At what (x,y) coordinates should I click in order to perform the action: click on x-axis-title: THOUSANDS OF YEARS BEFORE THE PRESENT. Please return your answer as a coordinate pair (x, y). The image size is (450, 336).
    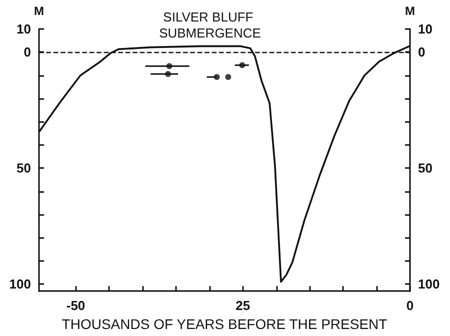
    Looking at the image, I should click on (225, 324).